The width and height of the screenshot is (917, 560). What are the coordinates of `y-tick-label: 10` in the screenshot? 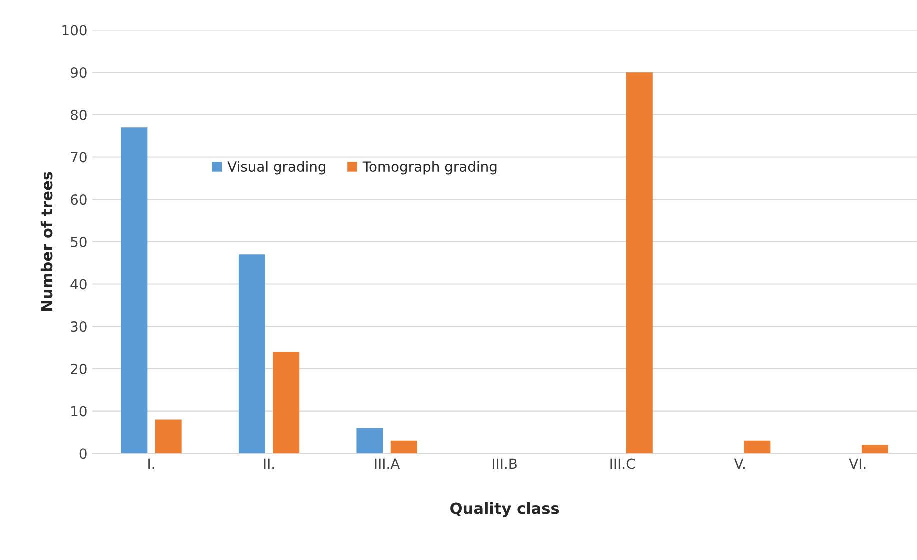 It's located at (79, 411).